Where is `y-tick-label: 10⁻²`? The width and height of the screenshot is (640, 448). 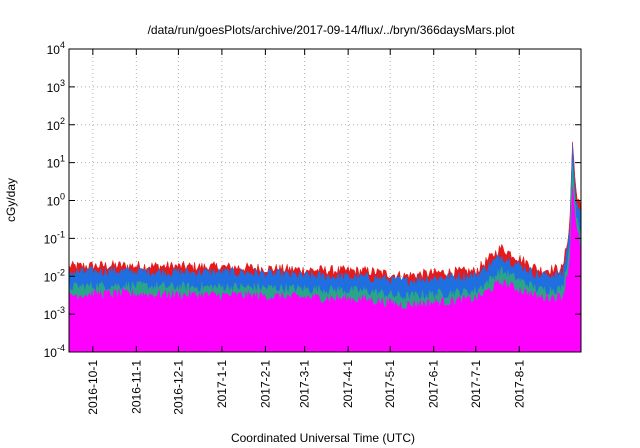
y-tick-label: 10⁻² is located at coordinates (54, 275).